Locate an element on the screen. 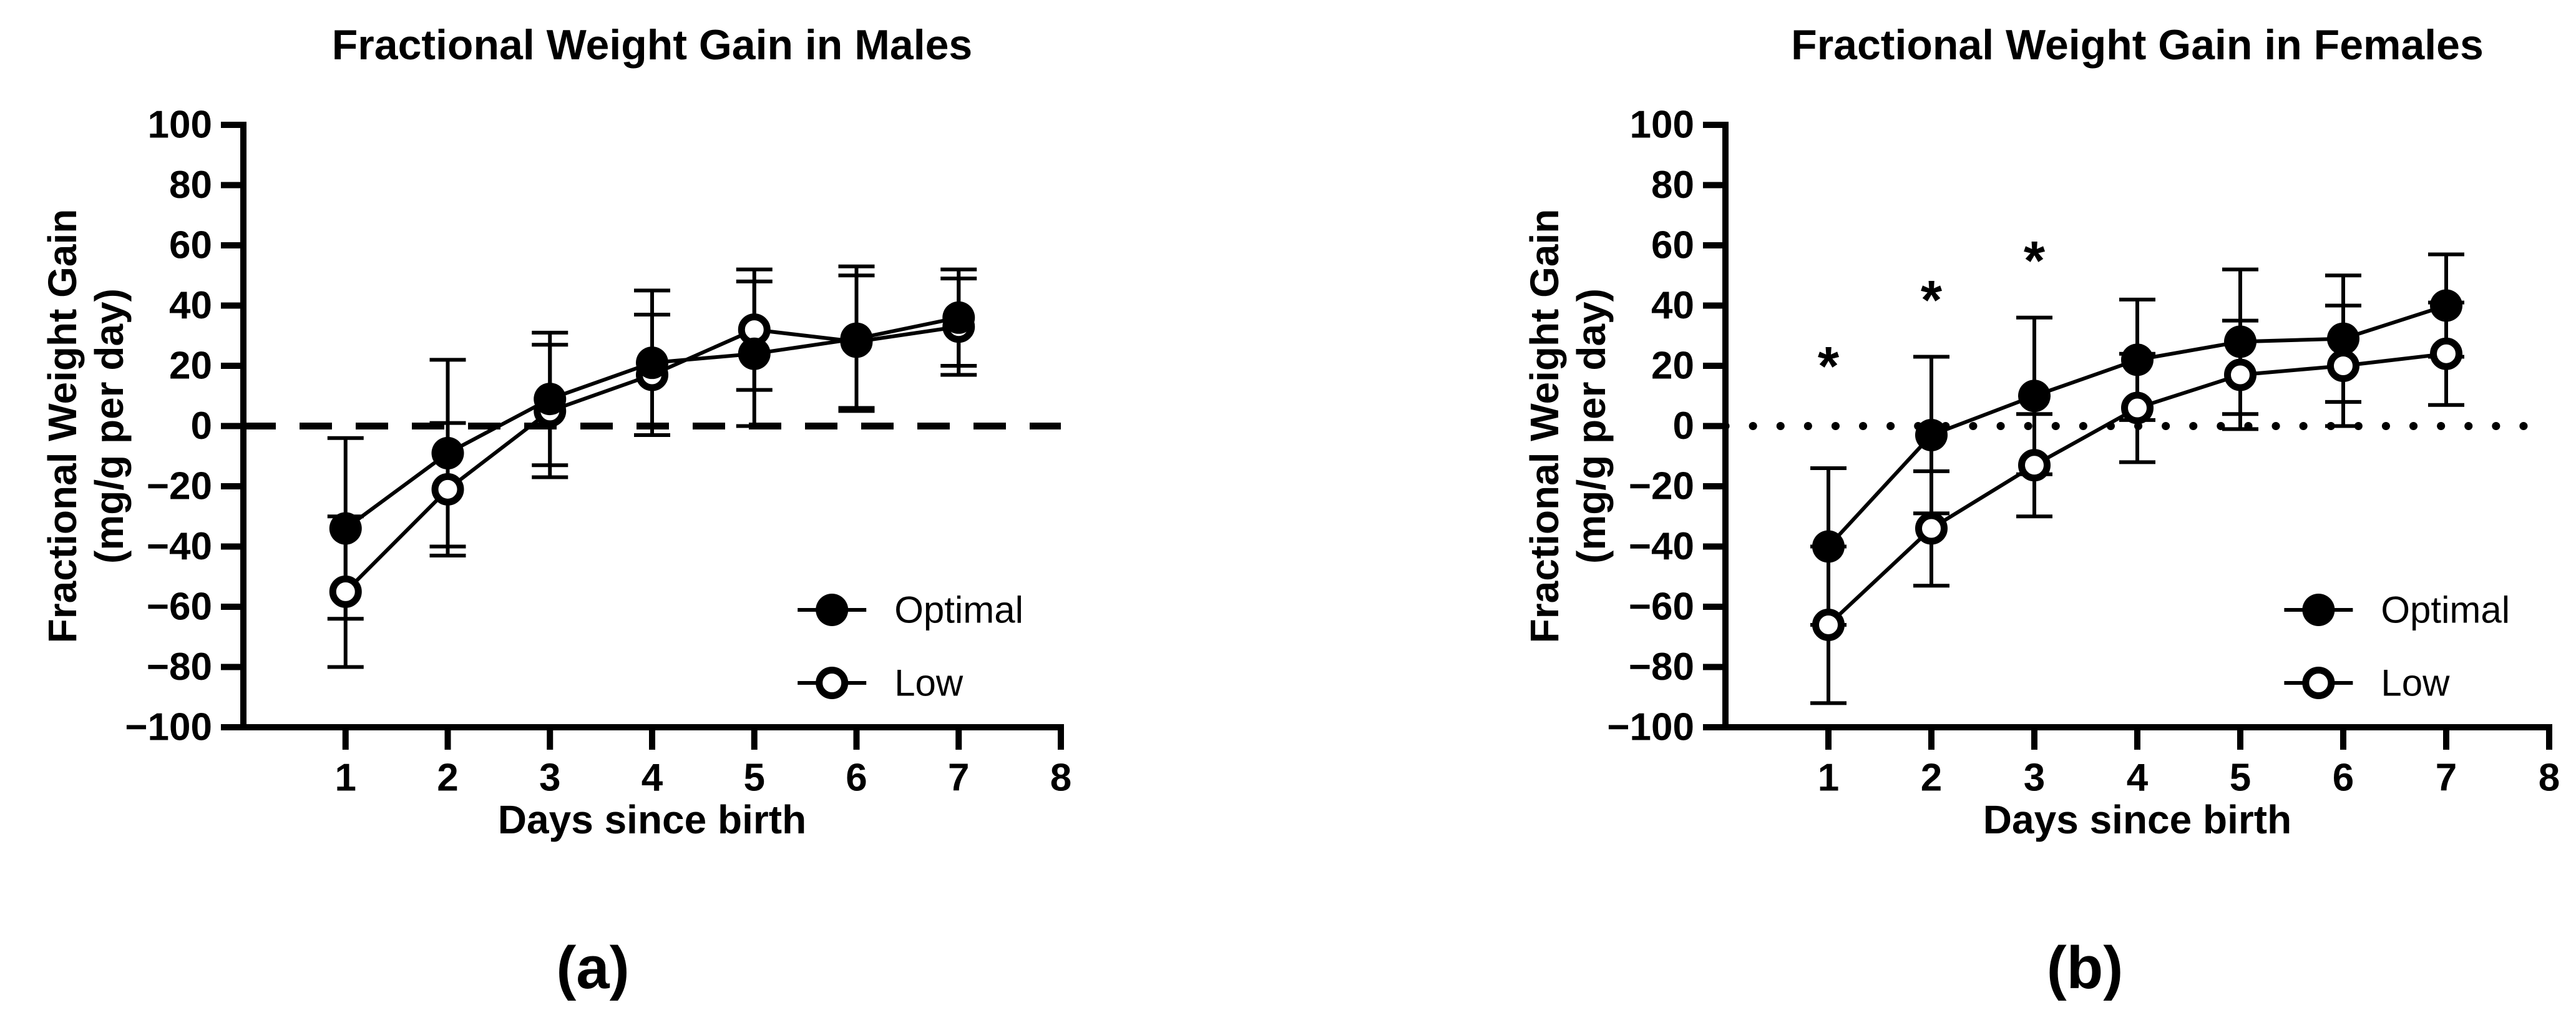 The height and width of the screenshot is (1025, 2576). panel-label-a: (a) is located at coordinates (593, 967).